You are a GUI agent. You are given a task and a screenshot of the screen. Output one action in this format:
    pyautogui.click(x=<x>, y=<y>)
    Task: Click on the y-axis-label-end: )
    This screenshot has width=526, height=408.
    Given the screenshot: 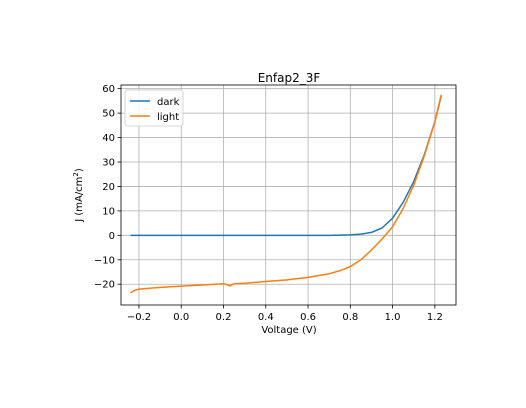 What is the action you would take?
    pyautogui.click(x=79, y=170)
    